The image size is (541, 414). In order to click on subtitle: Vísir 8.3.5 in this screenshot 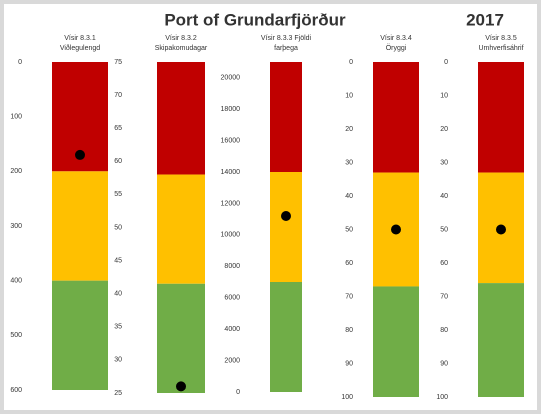, I will do `click(501, 38)`.